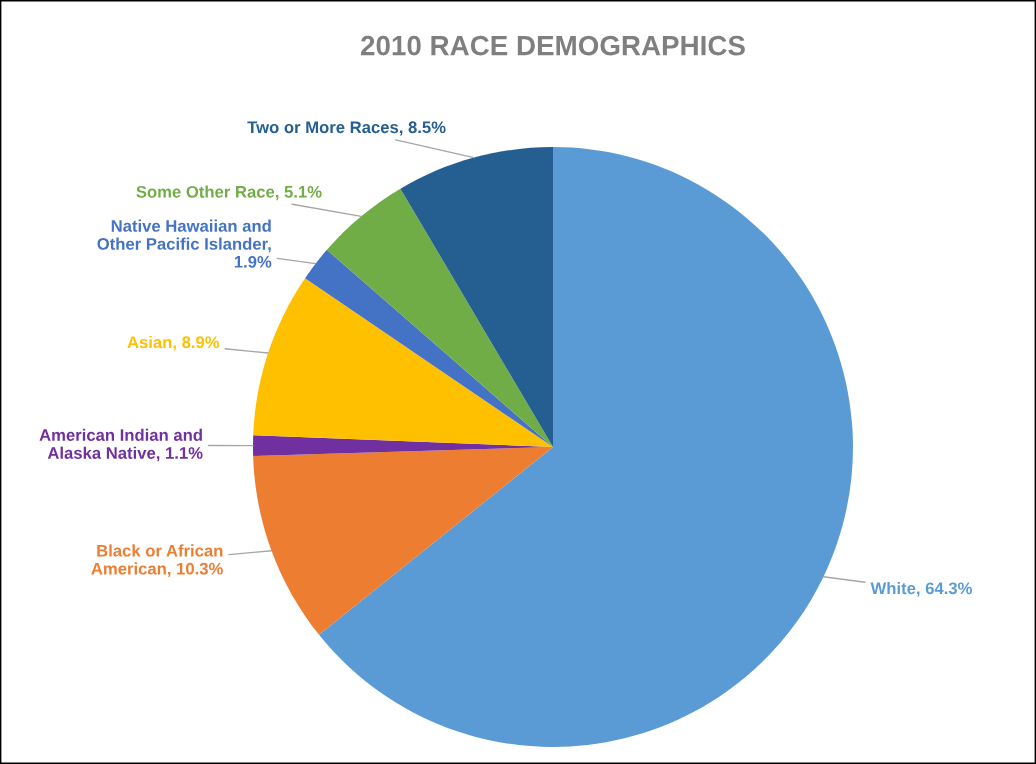 The height and width of the screenshot is (764, 1036). I want to click on slice-label: White, 64.3%, so click(921, 589).